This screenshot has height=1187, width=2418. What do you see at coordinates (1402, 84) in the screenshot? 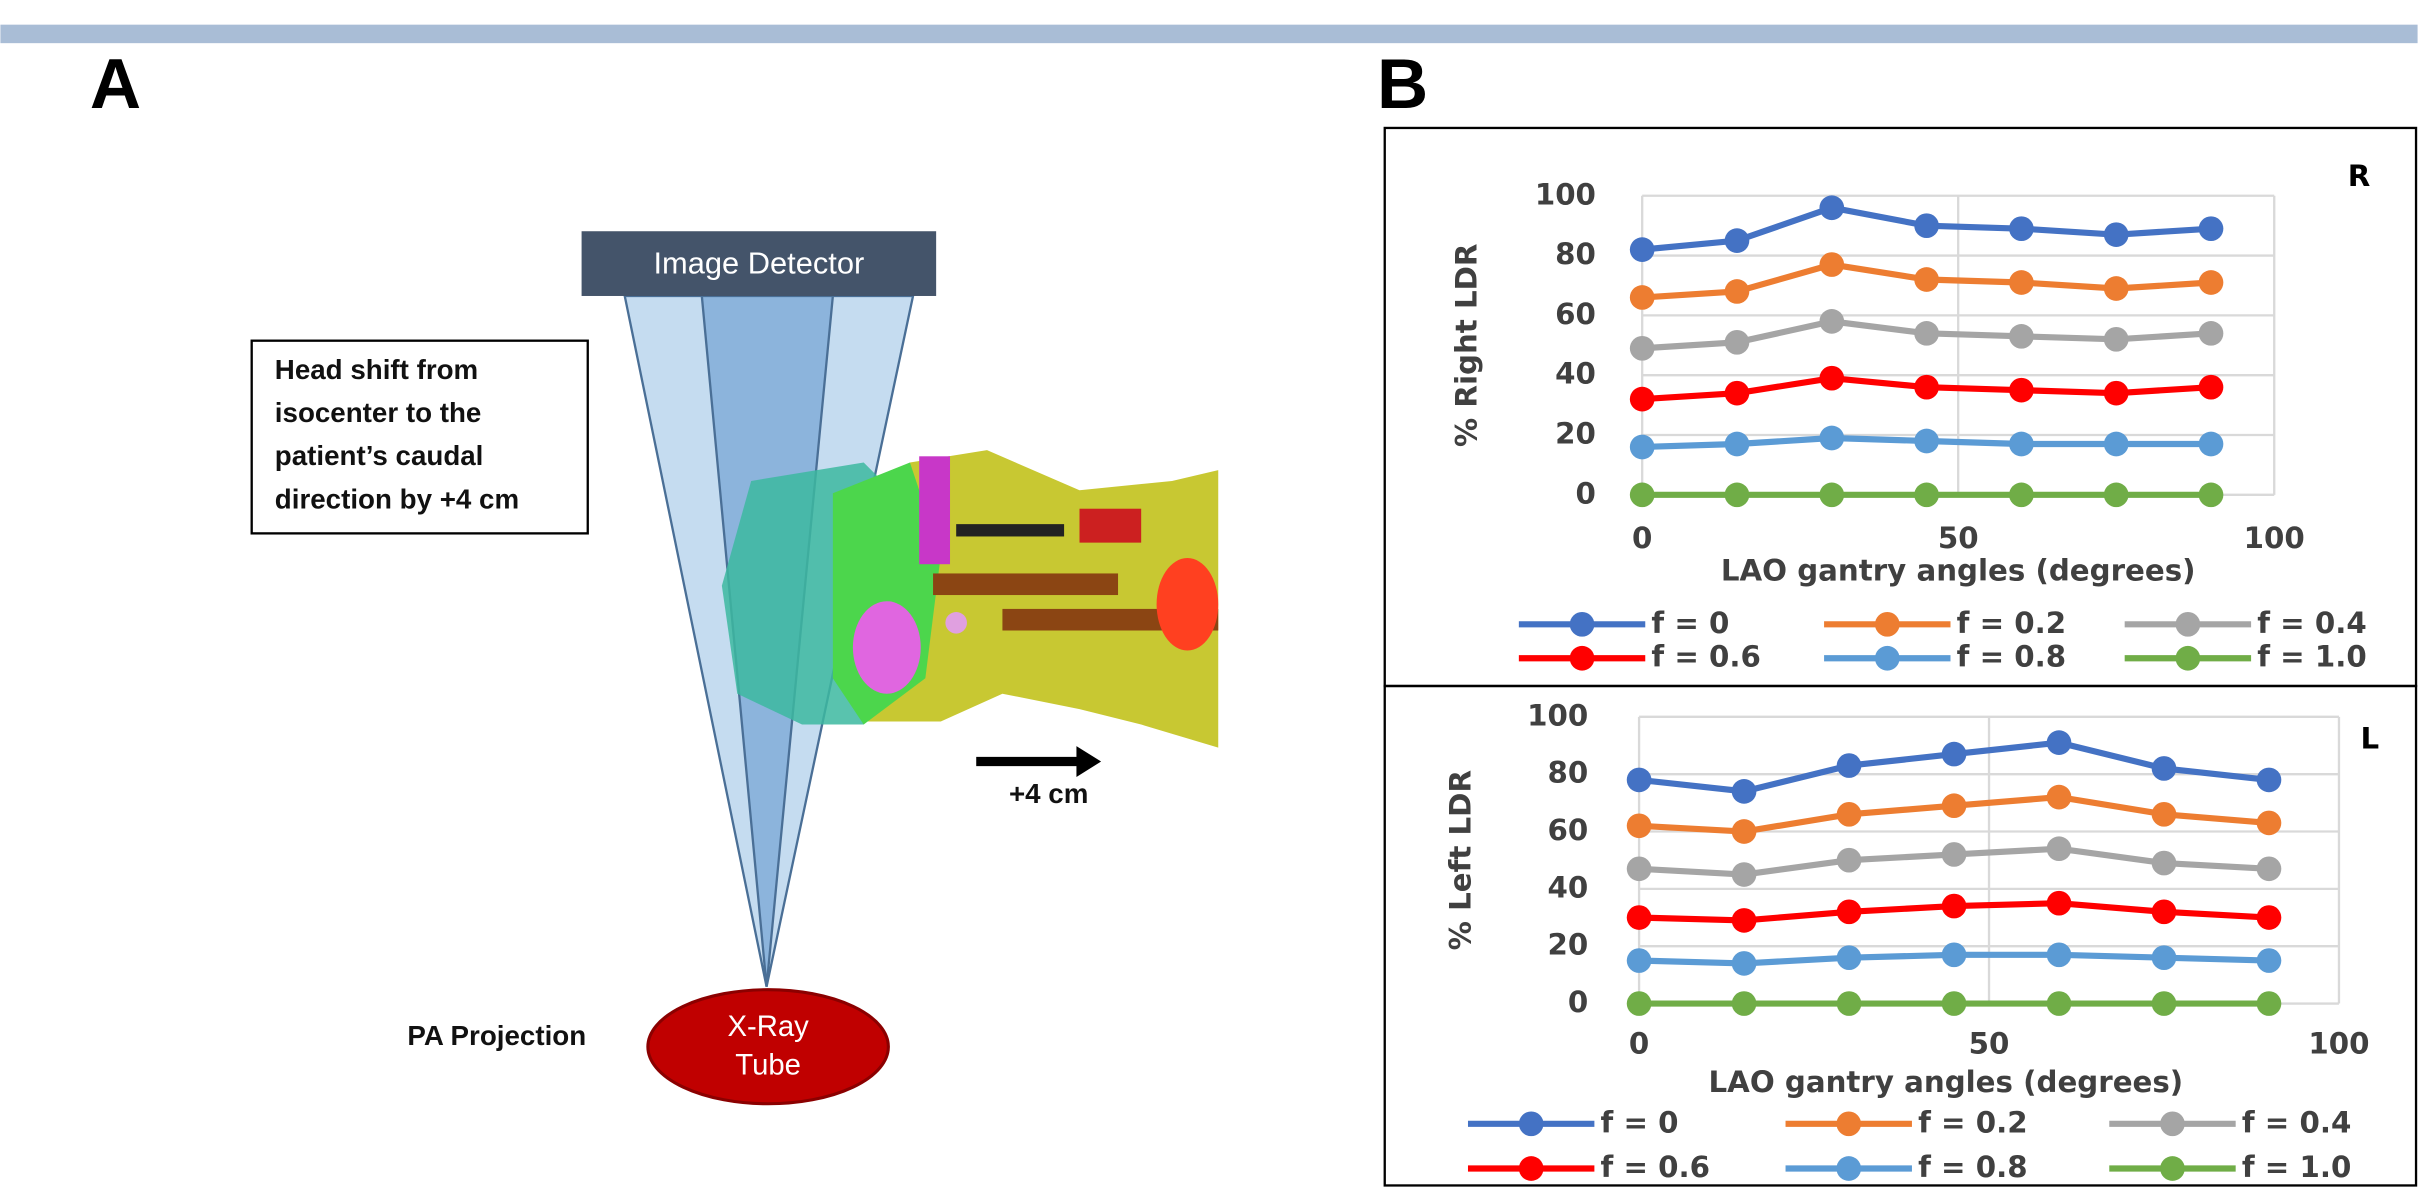
I see `panel-label: B` at bounding box center [1402, 84].